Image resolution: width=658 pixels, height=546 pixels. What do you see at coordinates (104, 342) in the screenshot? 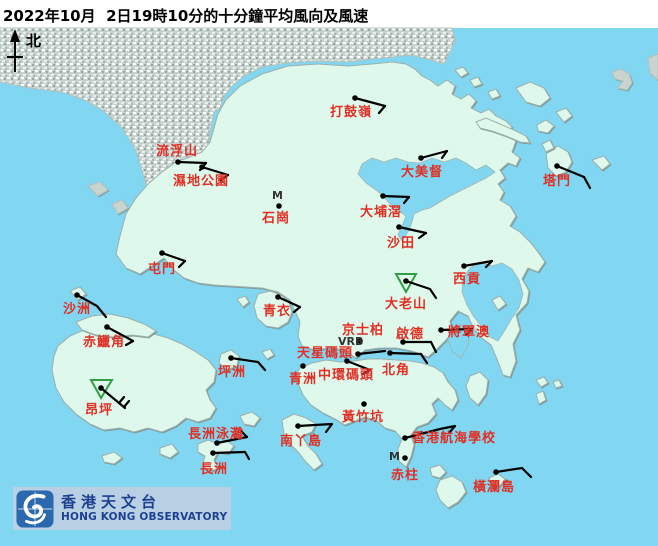
I see `station-label-chek-lap-kok: 赤鱲角` at bounding box center [104, 342].